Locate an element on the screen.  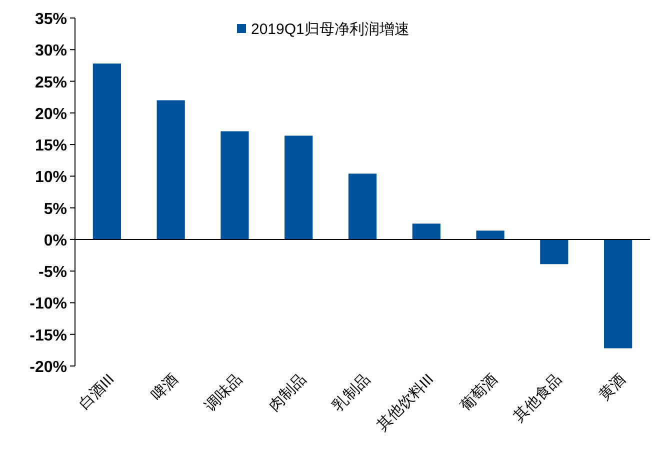
x-tick-label: 肉制品 is located at coordinates (288, 392).